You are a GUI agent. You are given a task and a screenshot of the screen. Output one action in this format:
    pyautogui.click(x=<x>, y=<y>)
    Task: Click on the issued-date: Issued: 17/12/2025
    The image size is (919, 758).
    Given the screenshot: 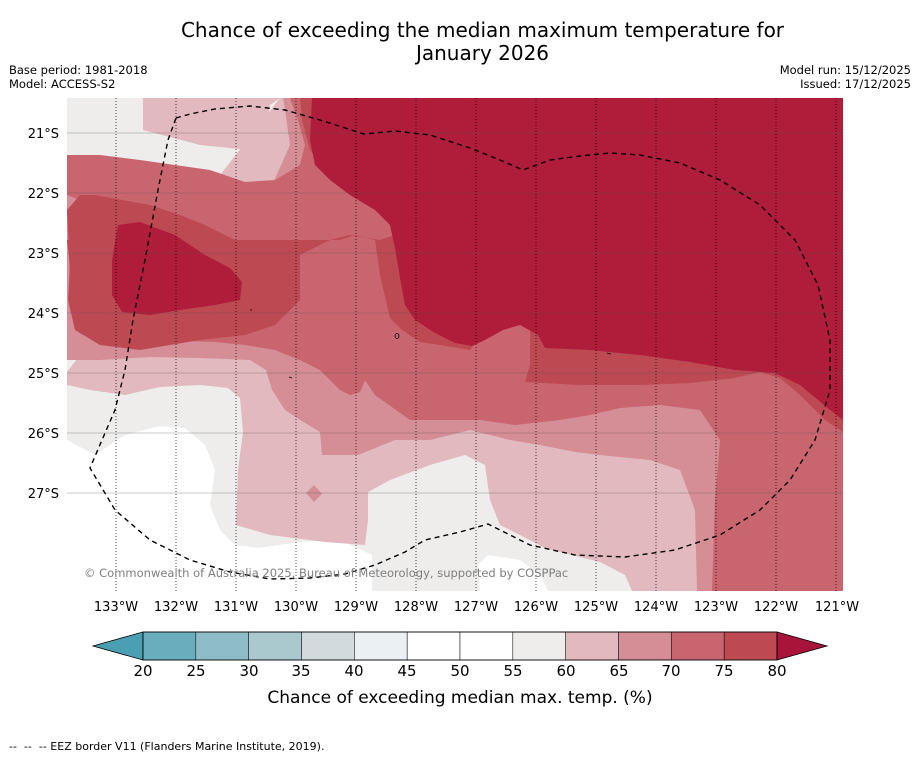 What is the action you would take?
    pyautogui.click(x=855, y=84)
    